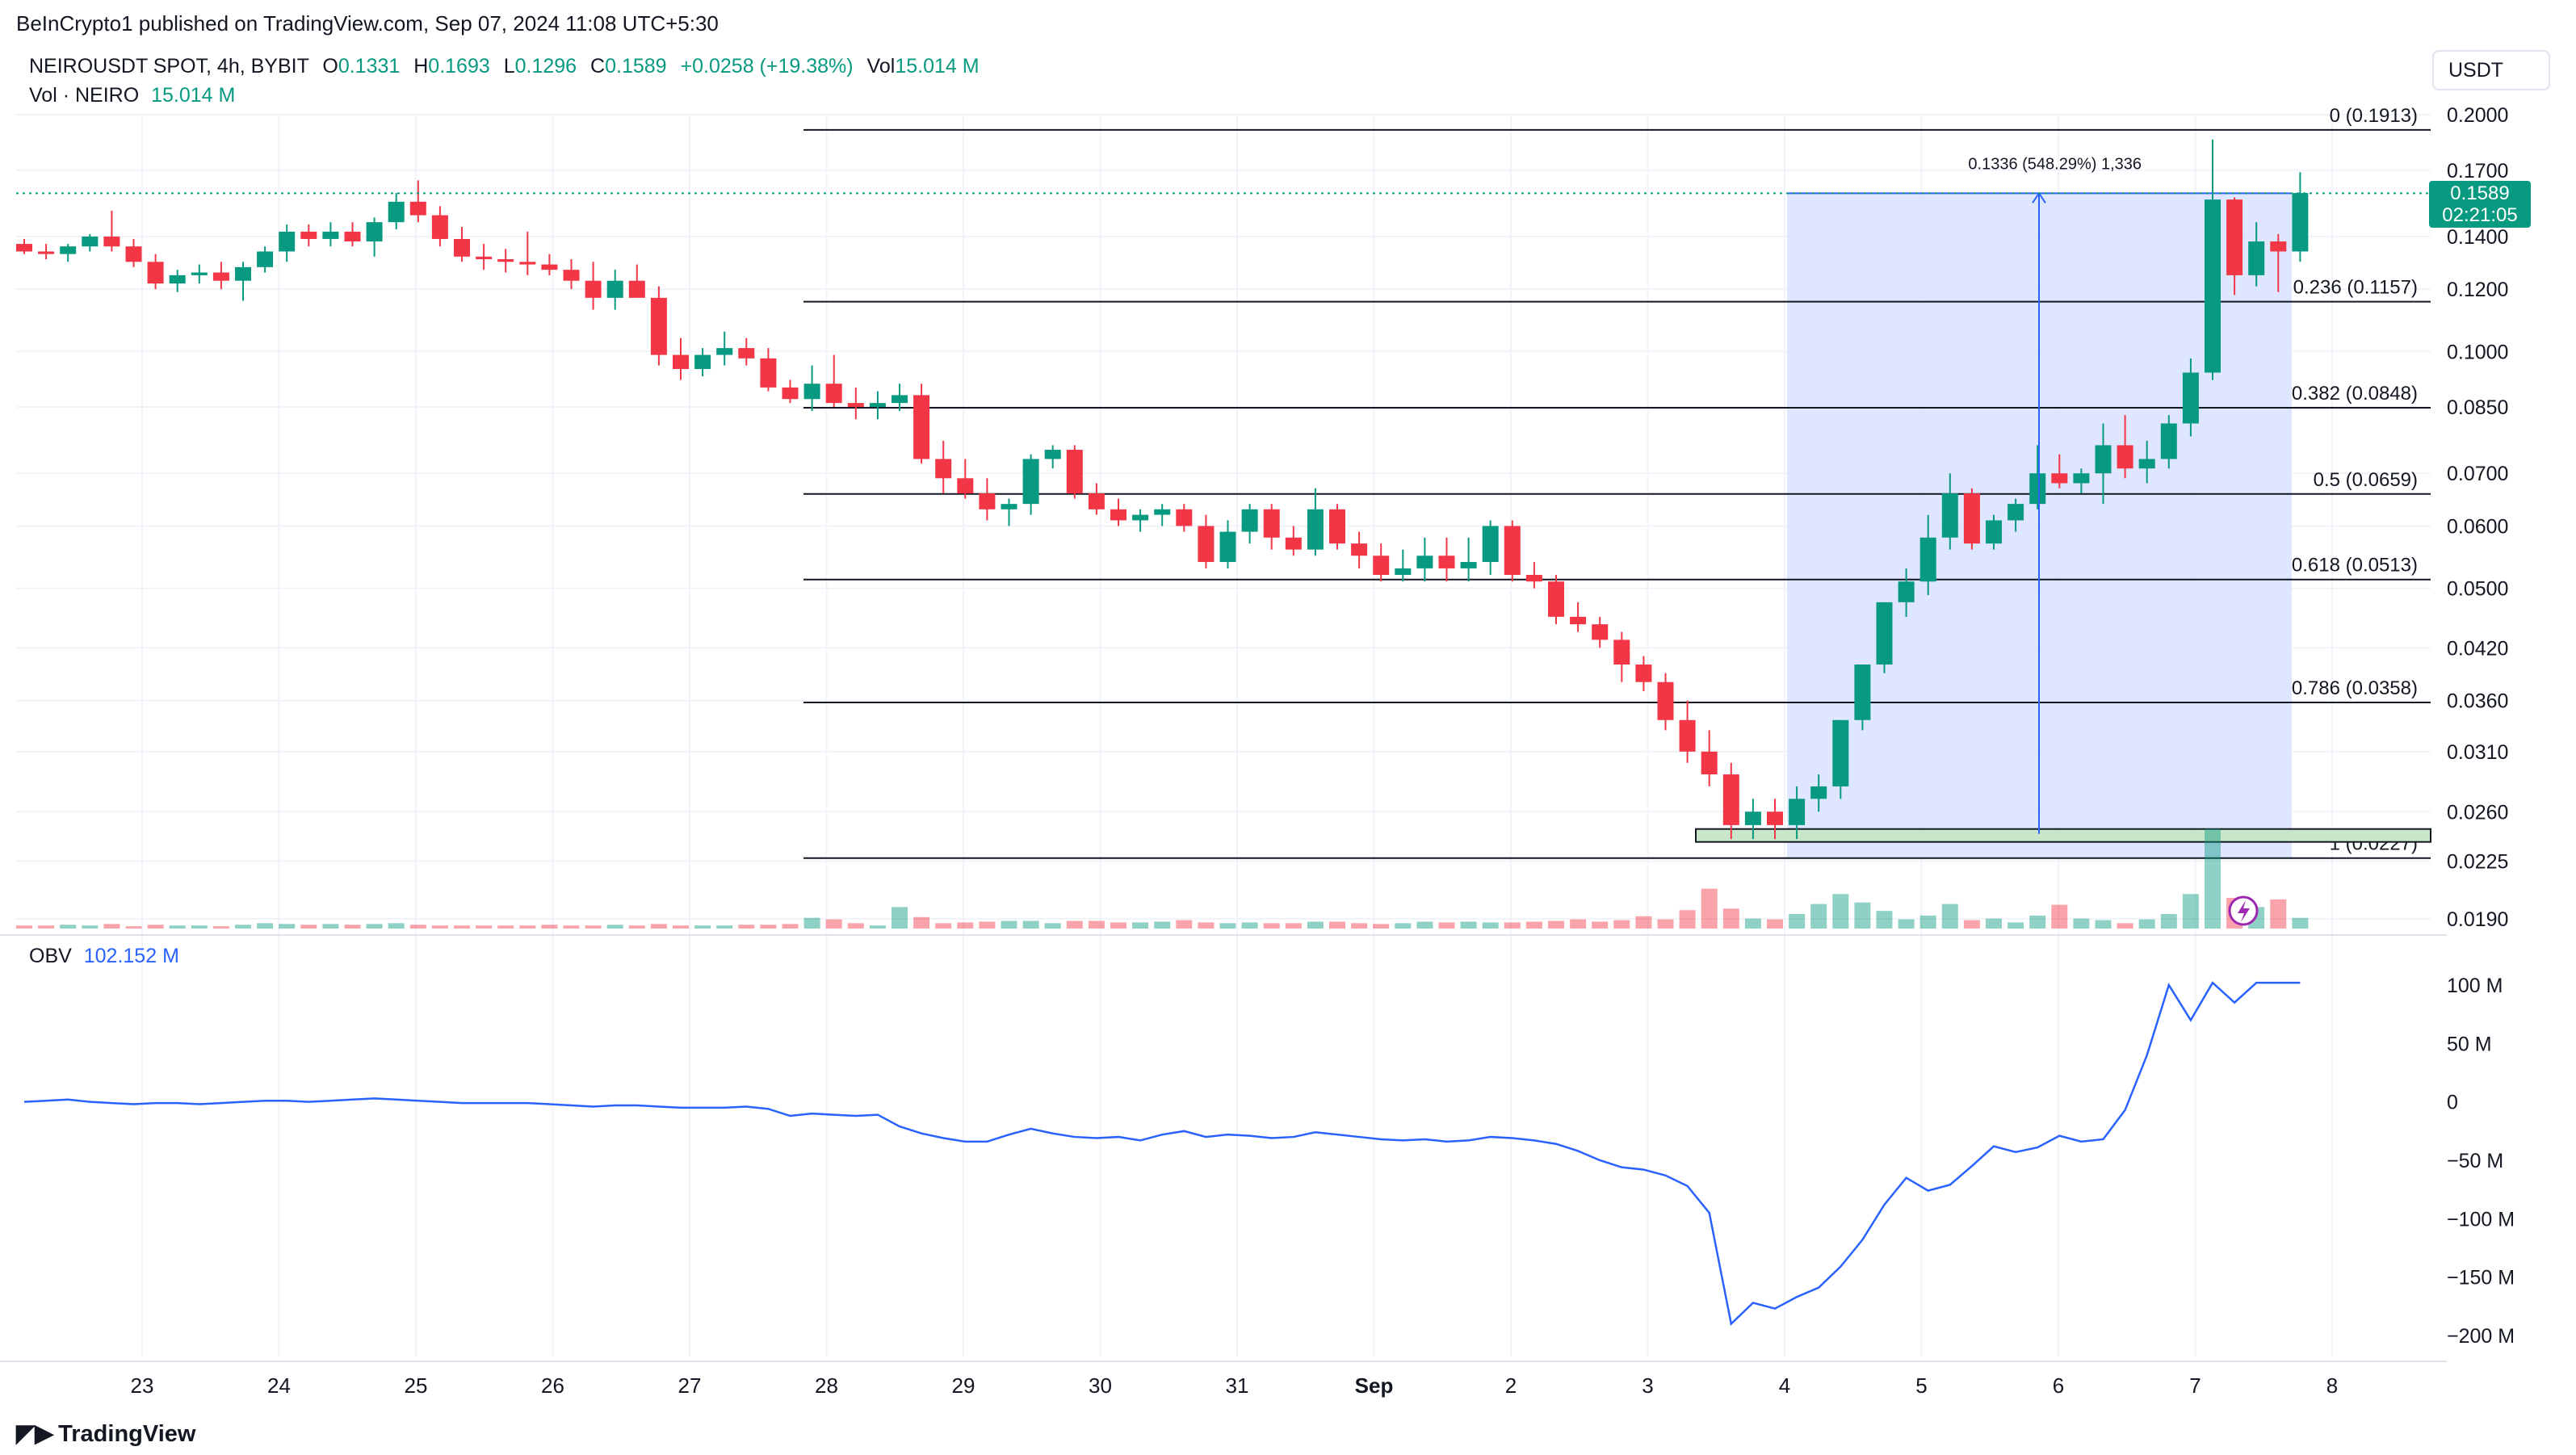 The image size is (2576, 1455). Describe the element at coordinates (964, 1385) in the screenshot. I see `time-tick-label: 29` at that location.